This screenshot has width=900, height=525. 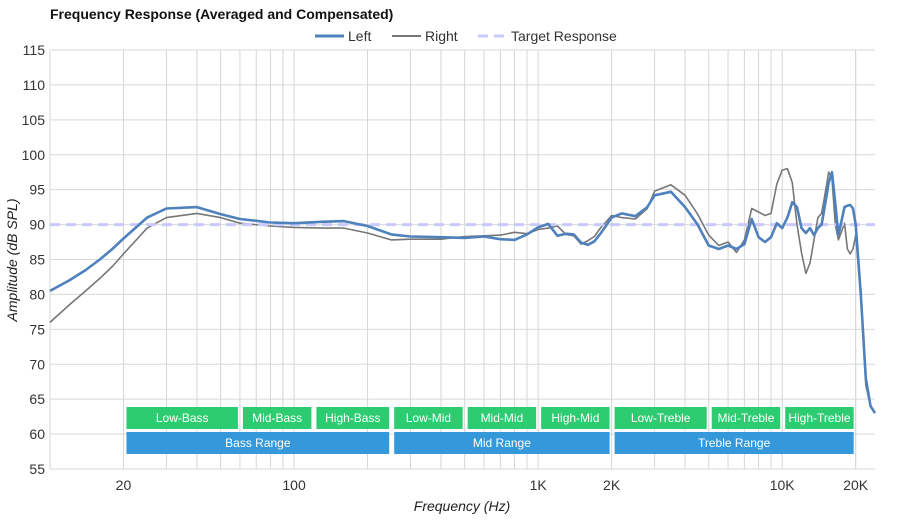 I want to click on band-label: High-Treble, so click(x=819, y=418).